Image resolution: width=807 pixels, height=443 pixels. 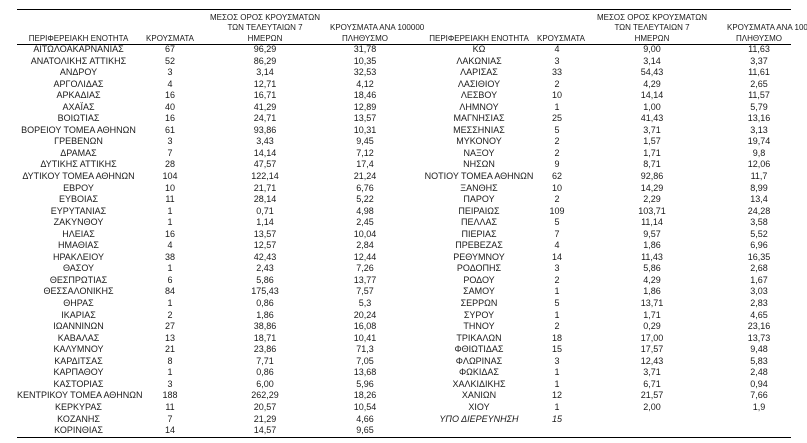 I want to click on cases-per-100k-cell: 13,16, so click(x=759, y=118).